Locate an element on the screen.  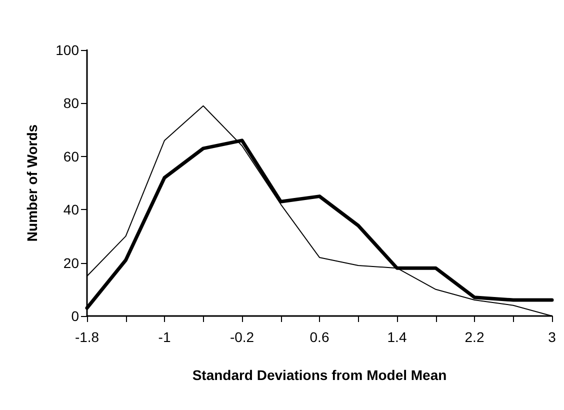
x-axis-title: Standard Deviations from Model Mean is located at coordinates (319, 375).